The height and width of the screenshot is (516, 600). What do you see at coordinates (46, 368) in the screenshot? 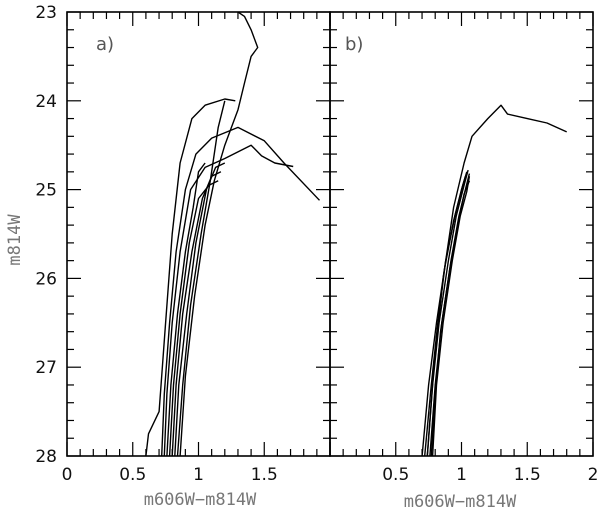
I see `y-tick-label: 27` at bounding box center [46, 368].